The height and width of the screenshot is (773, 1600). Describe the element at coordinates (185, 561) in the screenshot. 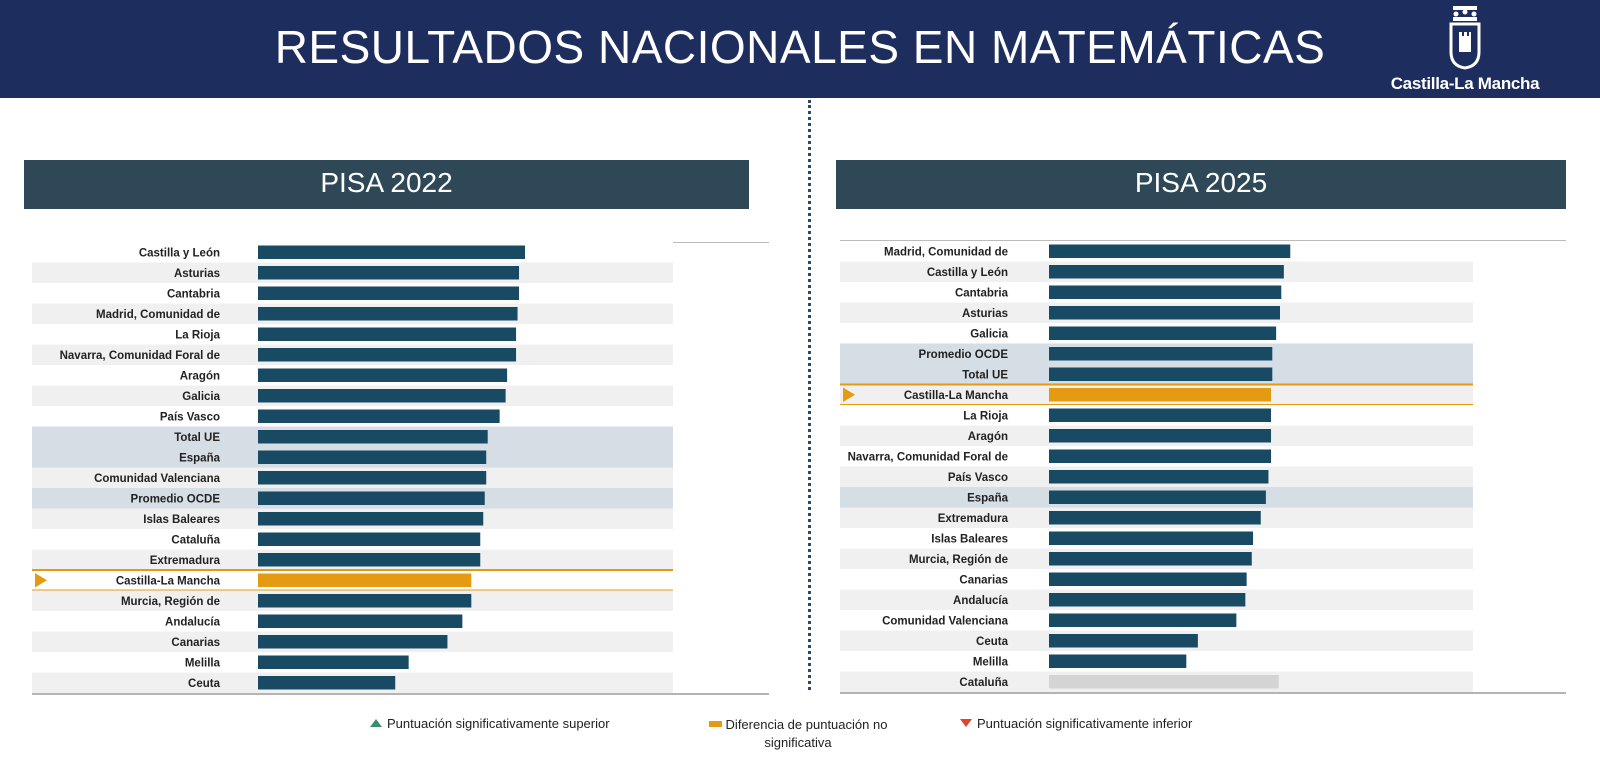

I see `label-extremadura: Extremadura` at that location.